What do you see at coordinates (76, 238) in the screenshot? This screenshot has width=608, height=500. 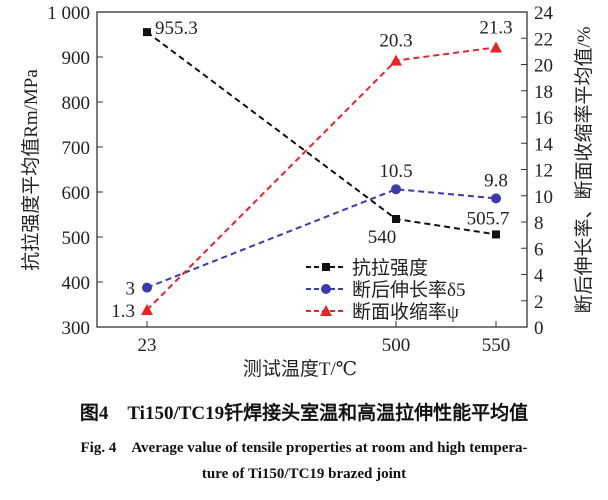 I see `left-tick-label: 500` at bounding box center [76, 238].